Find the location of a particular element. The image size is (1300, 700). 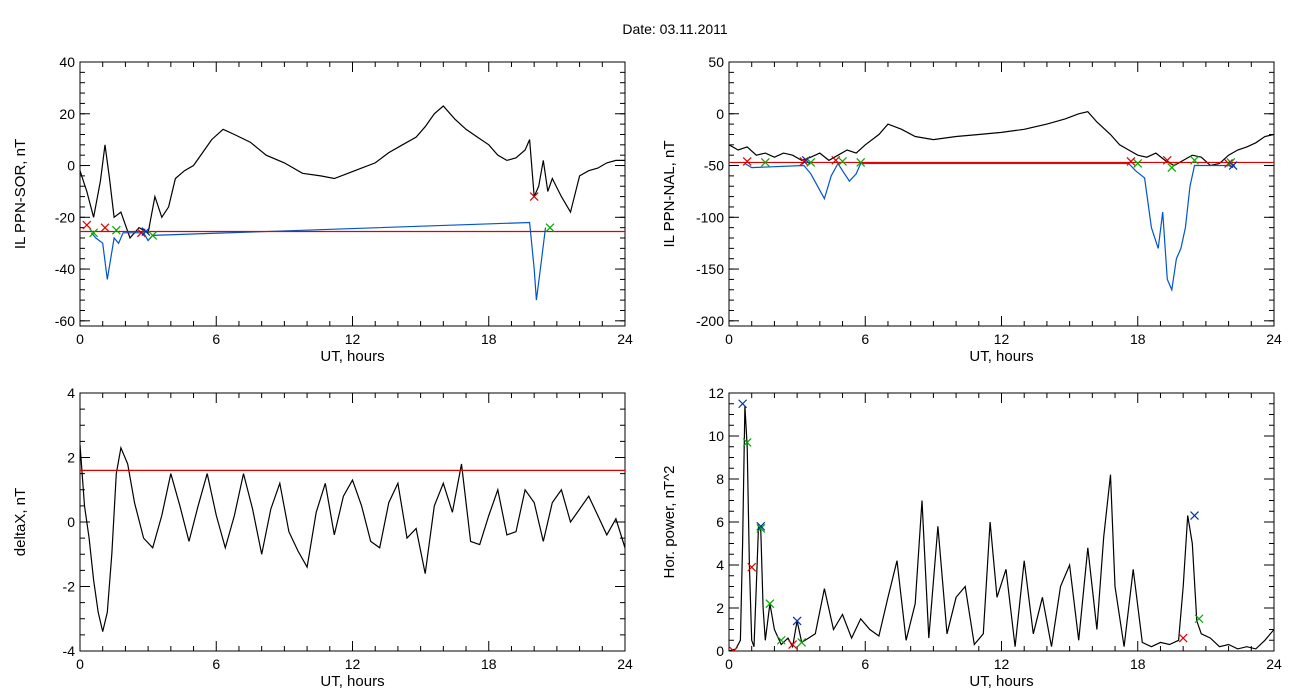

y-tick-label: -40 is located at coordinates (65, 269).